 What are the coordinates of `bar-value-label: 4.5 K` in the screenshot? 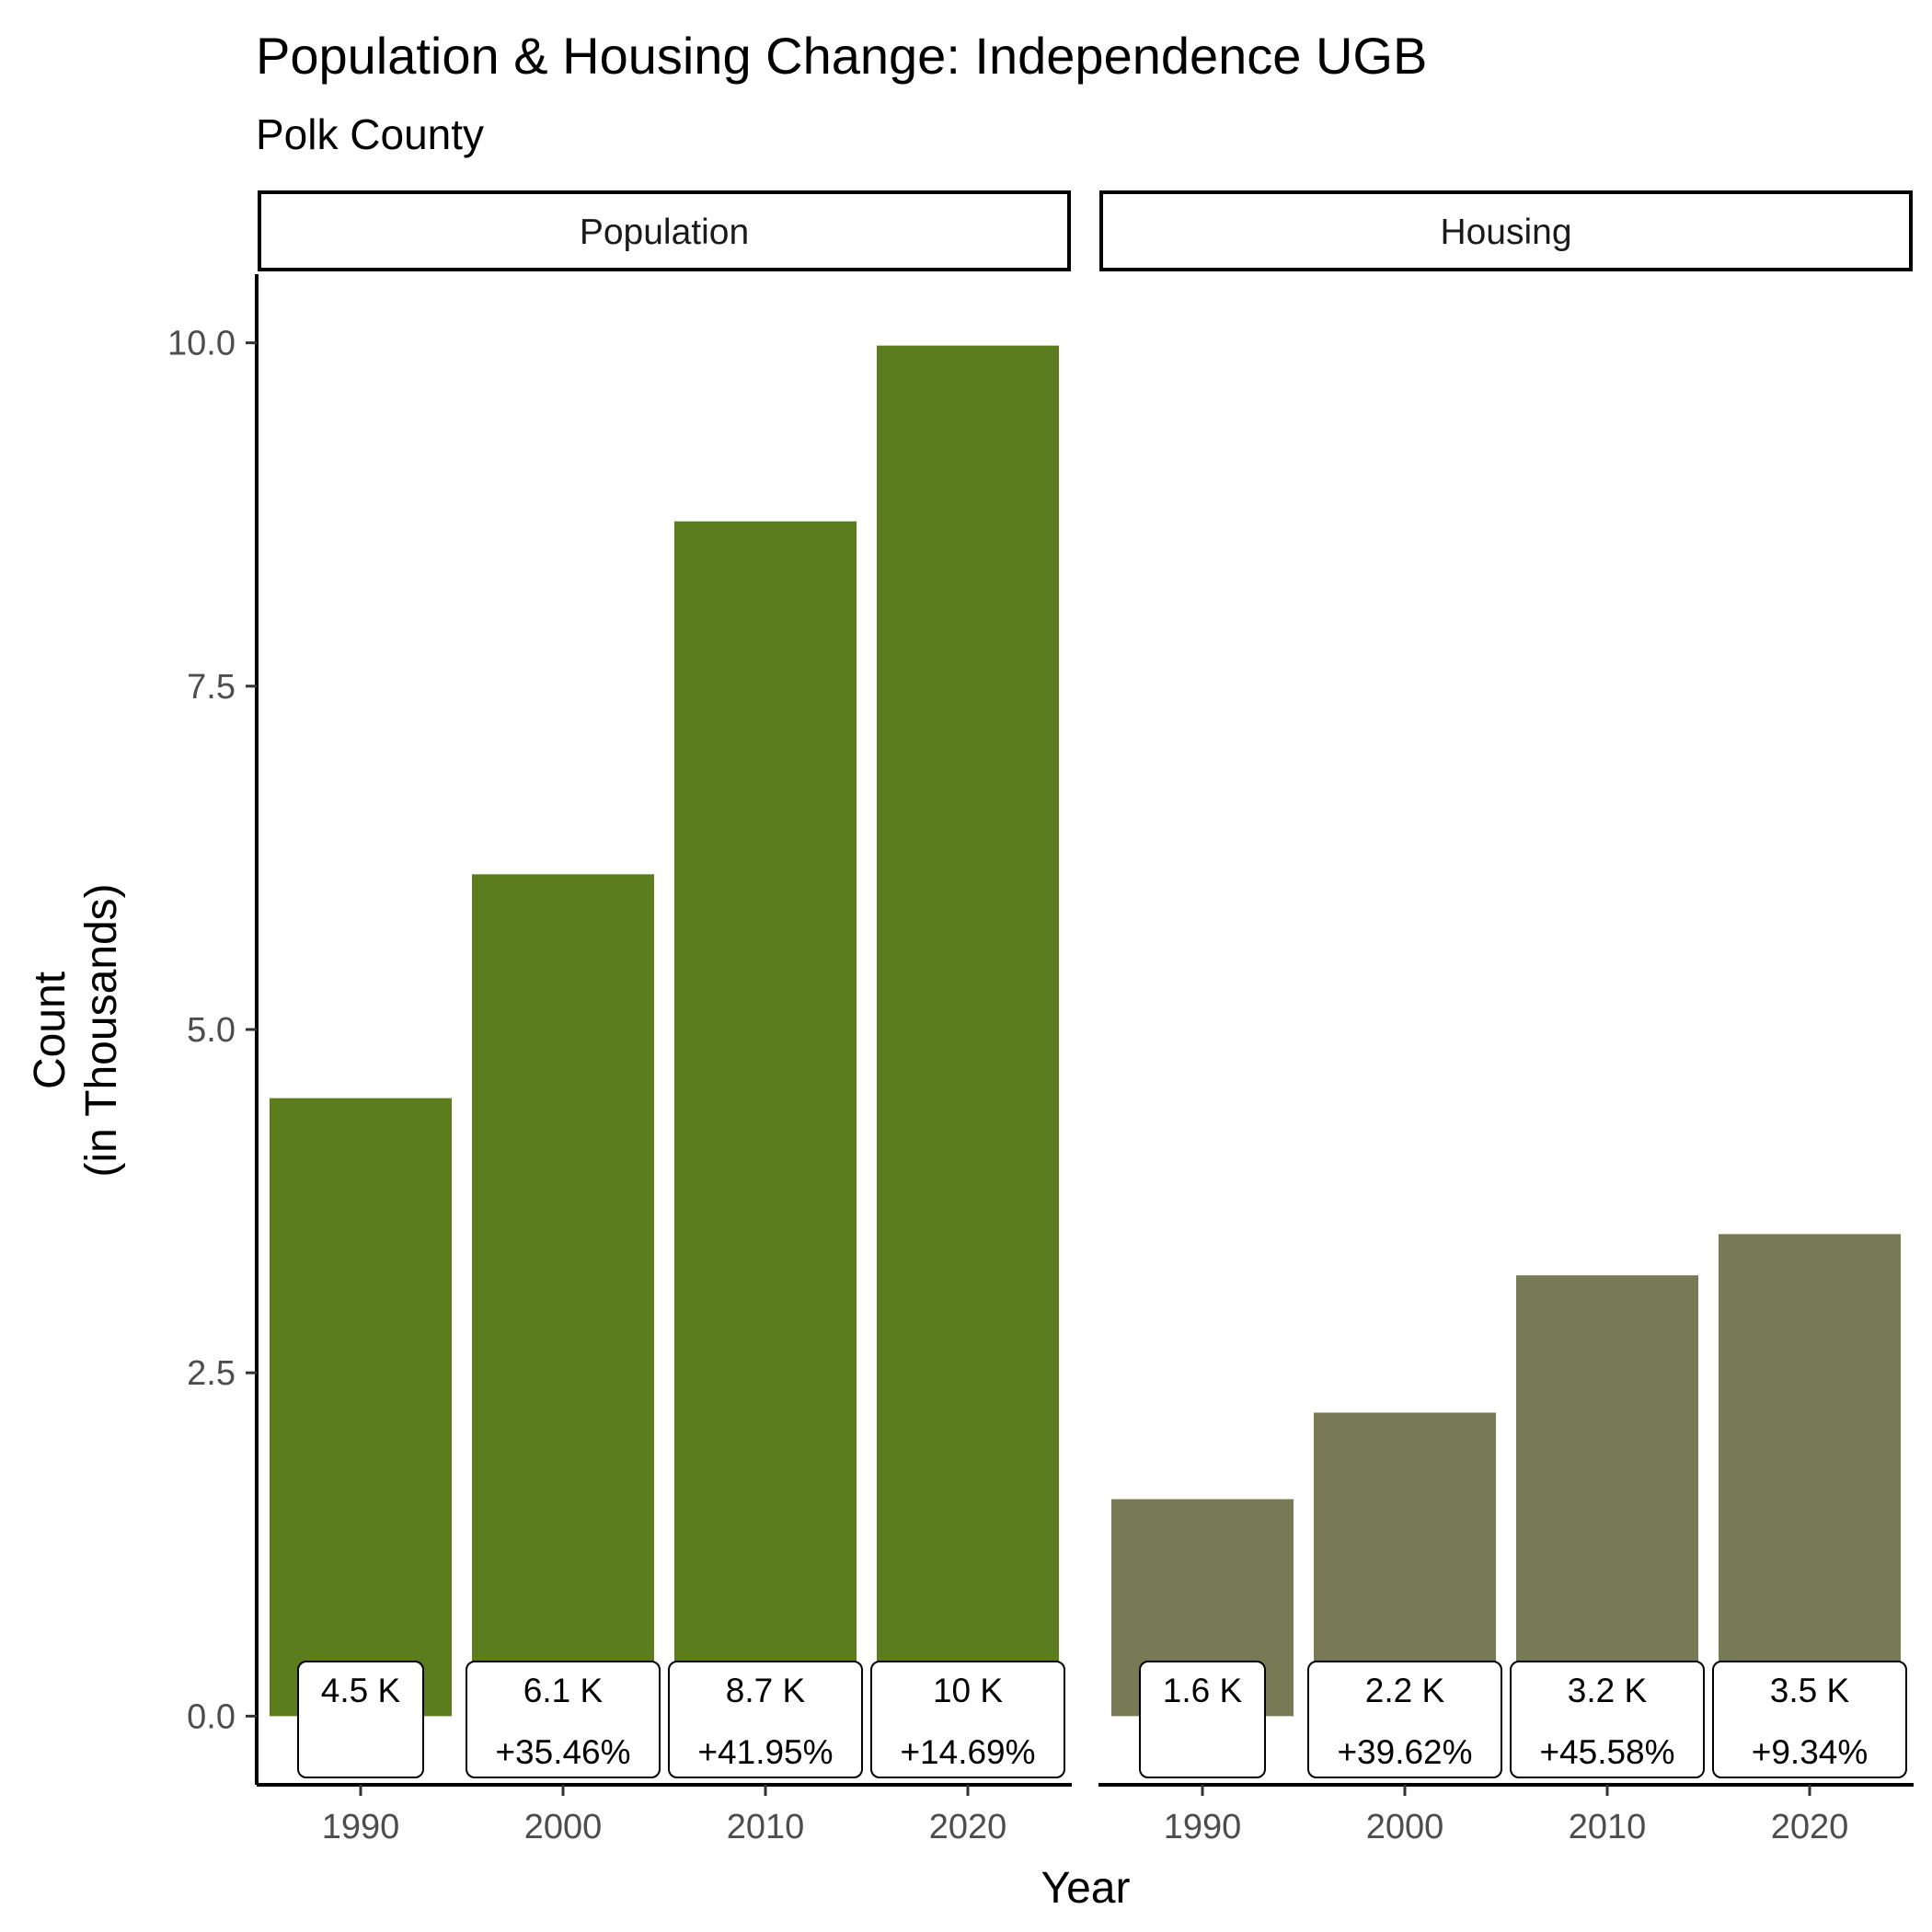 It's located at (361, 1690).